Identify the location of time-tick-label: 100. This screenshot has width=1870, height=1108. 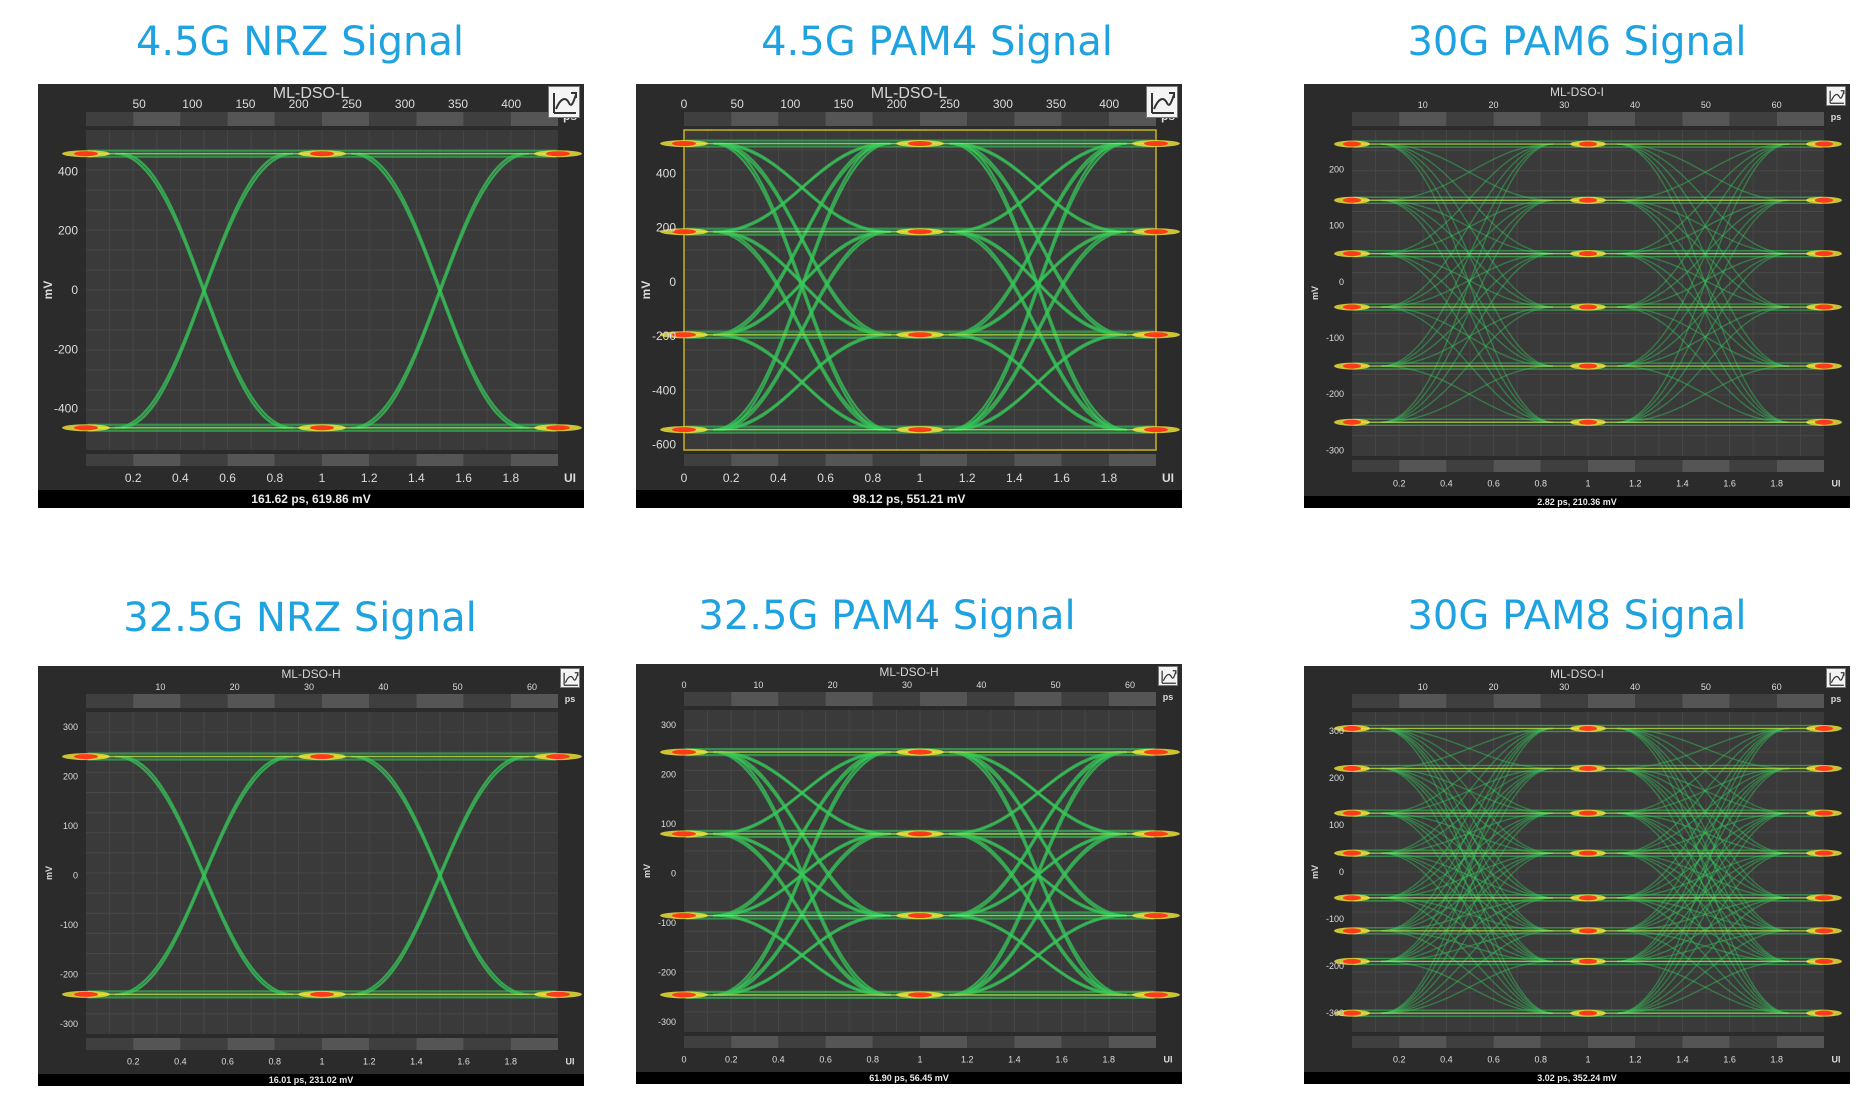
(192, 104).